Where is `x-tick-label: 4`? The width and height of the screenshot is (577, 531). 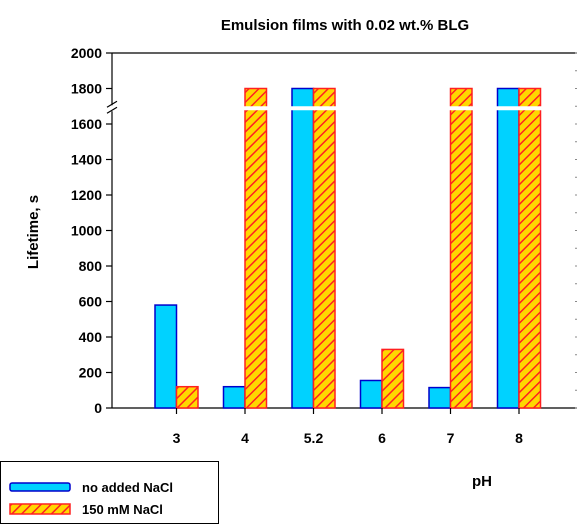 x-tick-label: 4 is located at coordinates (245, 438).